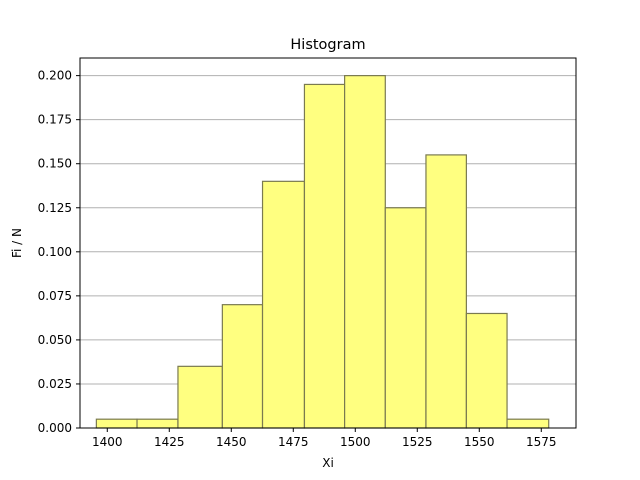 The width and height of the screenshot is (640, 480). What do you see at coordinates (55, 164) in the screenshot?
I see `y-tick-label: 0.150` at bounding box center [55, 164].